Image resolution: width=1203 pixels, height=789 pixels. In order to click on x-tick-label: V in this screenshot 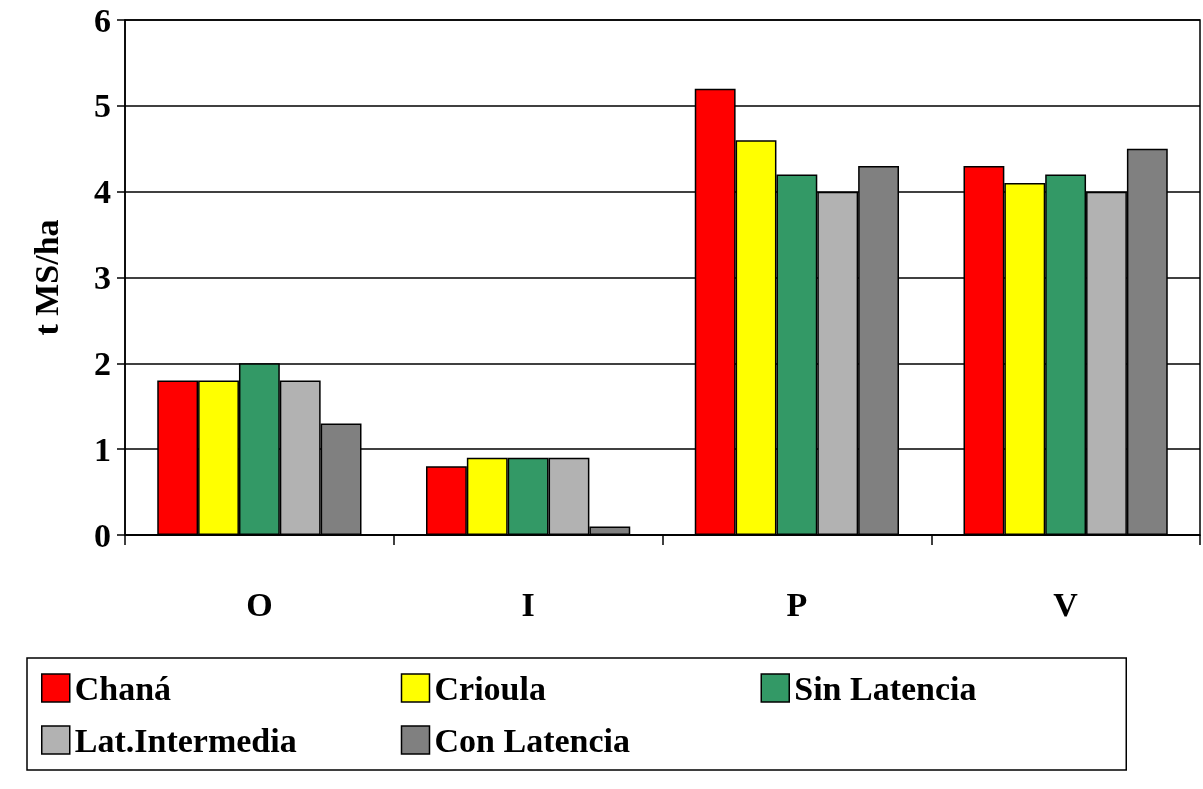, I will do `click(1066, 604)`.